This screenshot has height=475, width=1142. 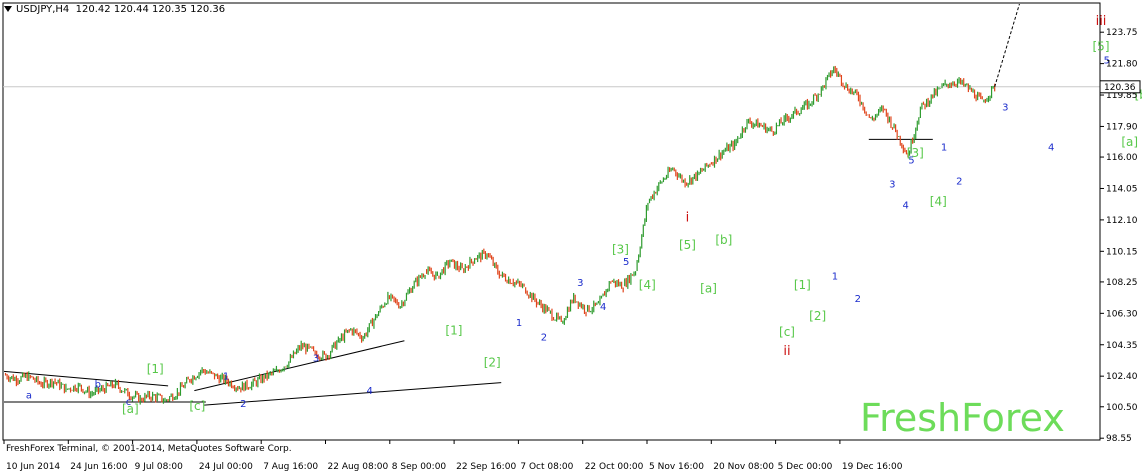 What do you see at coordinates (1122, 252) in the screenshot?
I see `y-tick-label: 110.15` at bounding box center [1122, 252].